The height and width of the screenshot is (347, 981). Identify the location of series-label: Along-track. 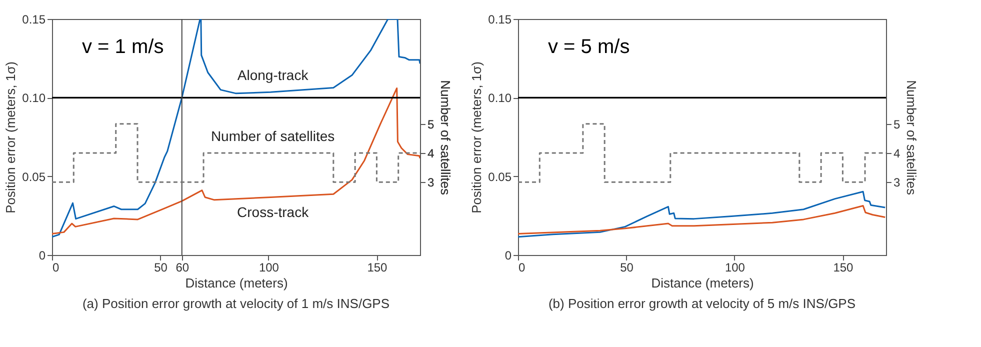
(273, 75).